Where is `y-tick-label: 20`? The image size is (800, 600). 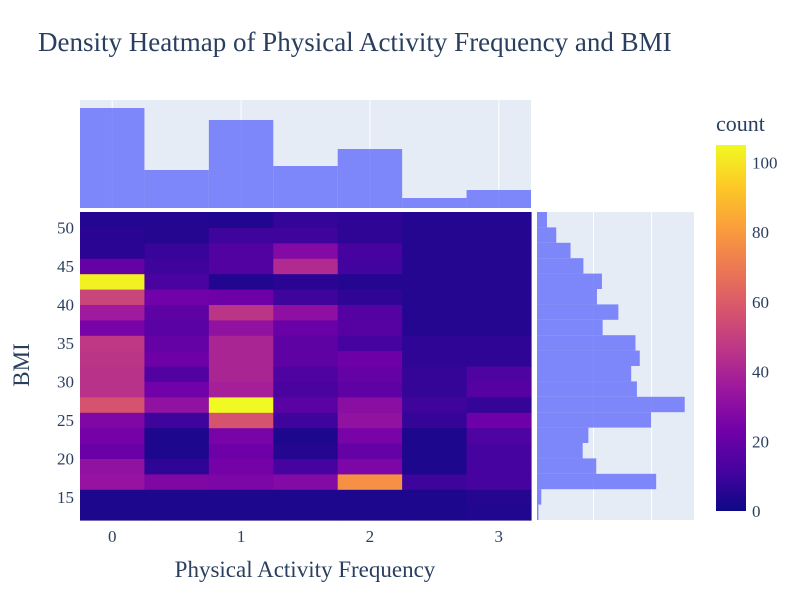 y-tick-label: 20 is located at coordinates (65, 458).